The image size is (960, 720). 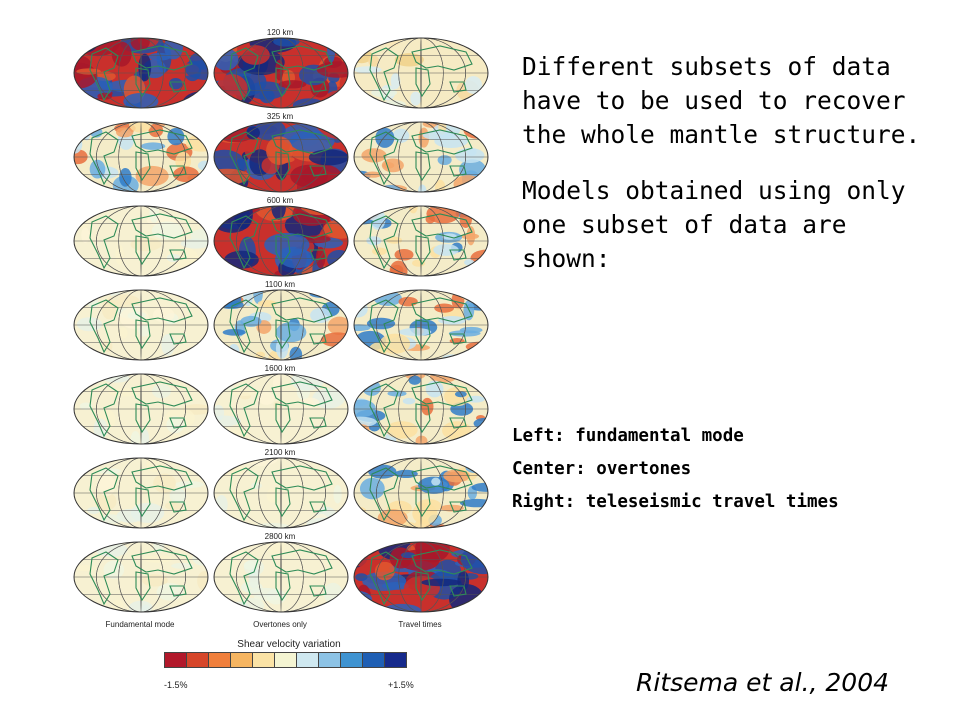 I want to click on depth-label: 325 km, so click(x=280, y=116).